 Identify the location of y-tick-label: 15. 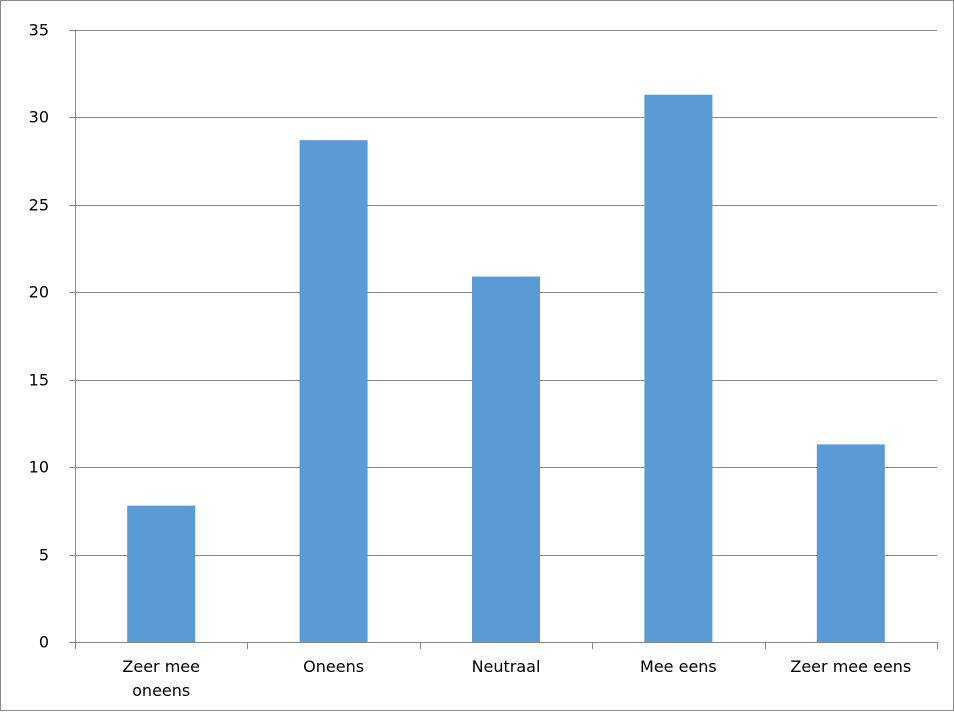
(39, 380).